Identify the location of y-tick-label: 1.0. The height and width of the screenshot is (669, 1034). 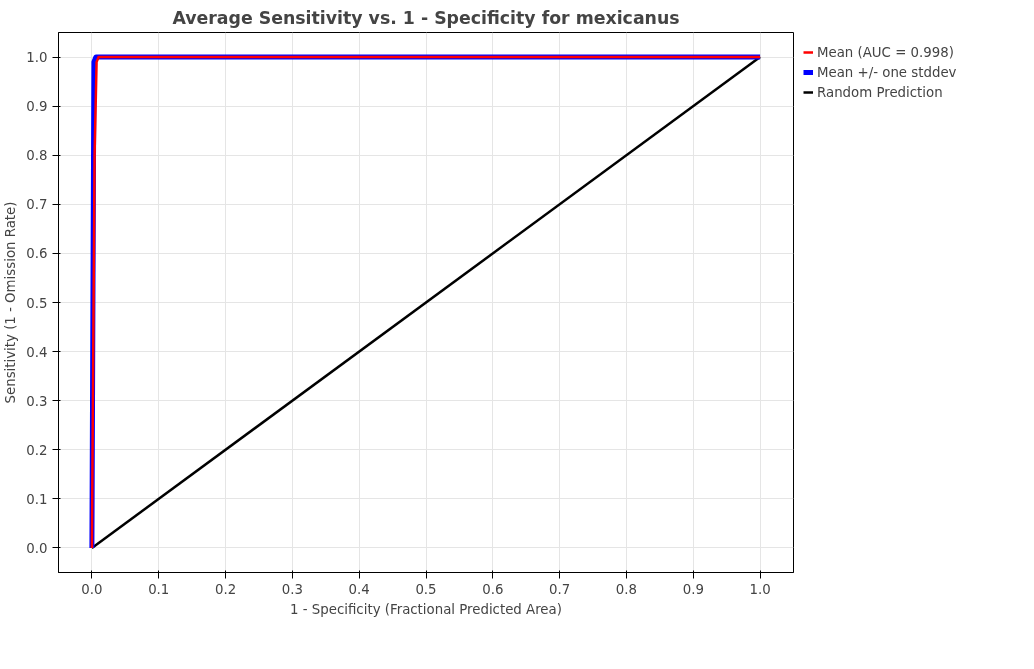
(37, 58).